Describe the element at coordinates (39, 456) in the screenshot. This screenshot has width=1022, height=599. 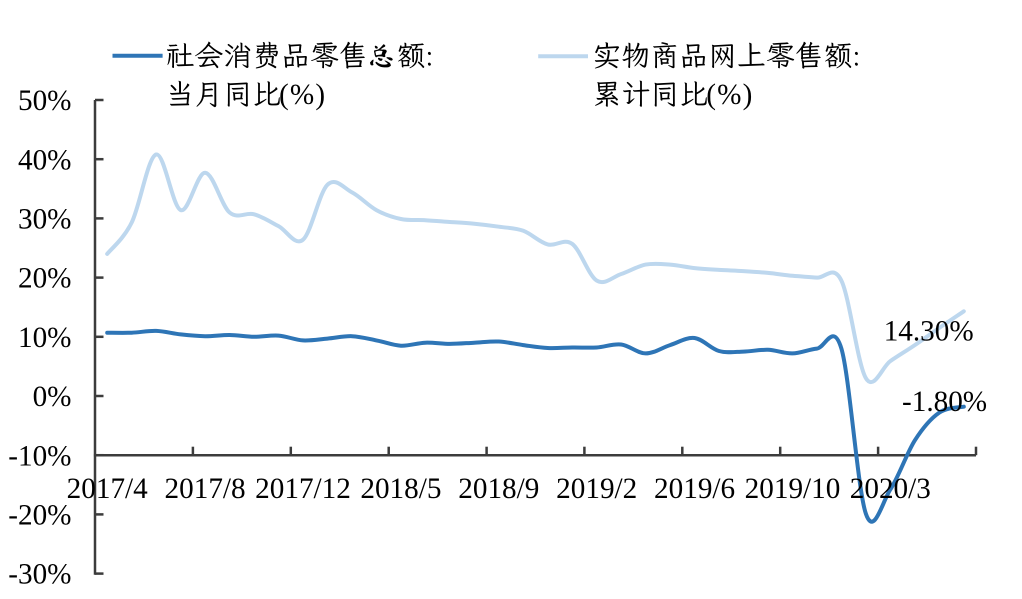
I see `svg-text: -10%` at that location.